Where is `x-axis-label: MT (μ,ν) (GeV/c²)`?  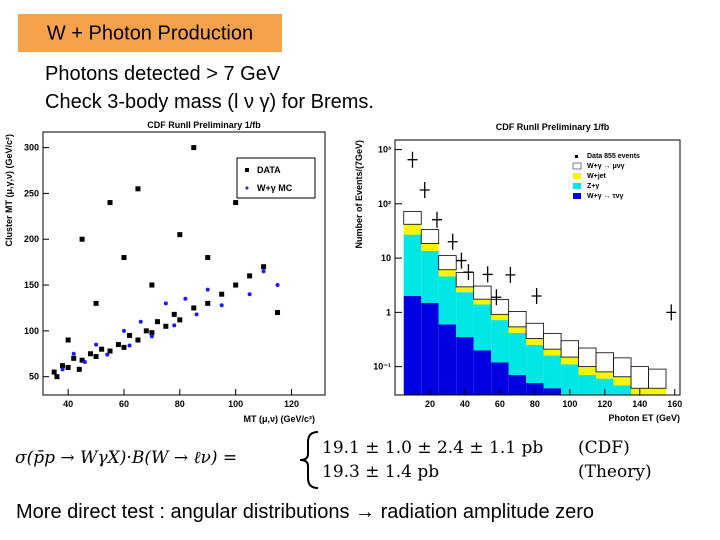 x-axis-label: MT (μ,ν) (GeV/c²) is located at coordinates (279, 419).